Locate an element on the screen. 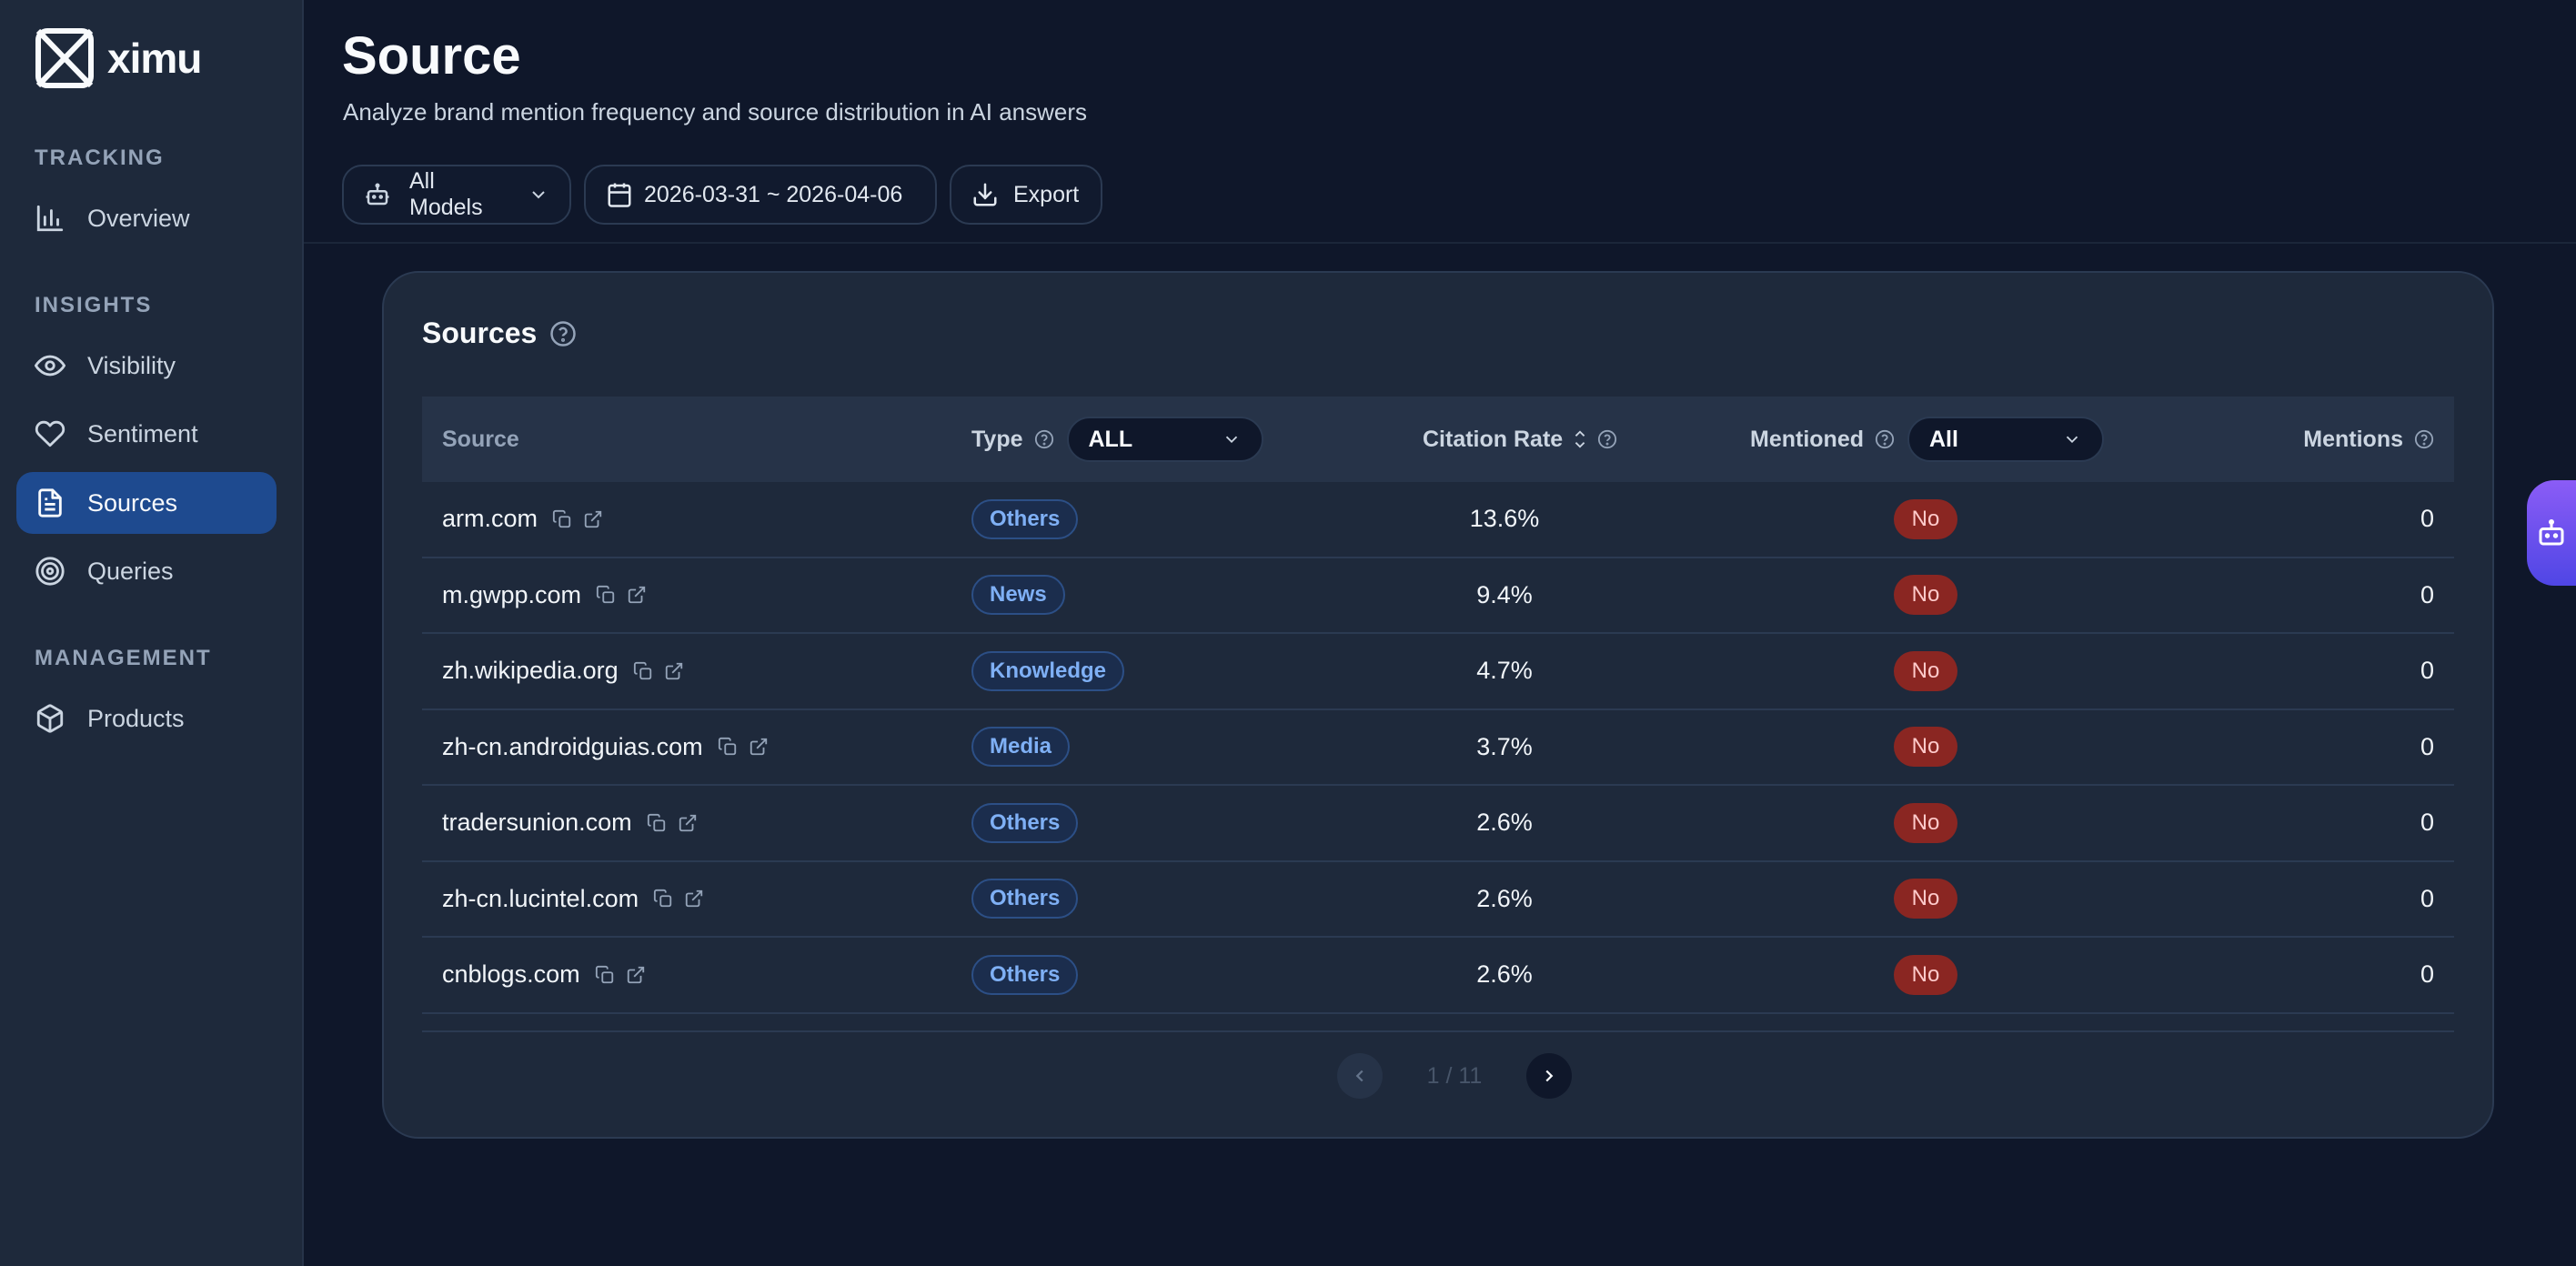 This screenshot has width=2576, height=1266. source-cell: tradersunion.com is located at coordinates (570, 823).